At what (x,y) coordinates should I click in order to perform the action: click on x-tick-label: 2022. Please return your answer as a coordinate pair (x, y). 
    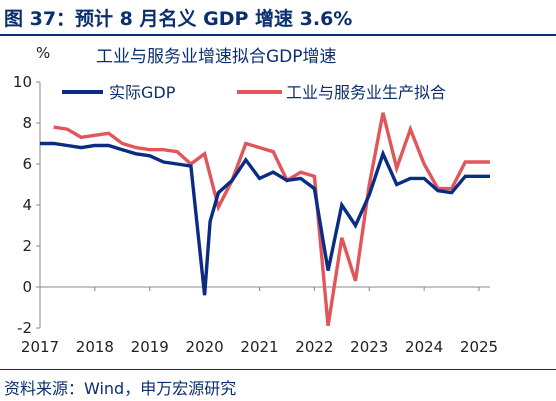
    Looking at the image, I should click on (314, 347).